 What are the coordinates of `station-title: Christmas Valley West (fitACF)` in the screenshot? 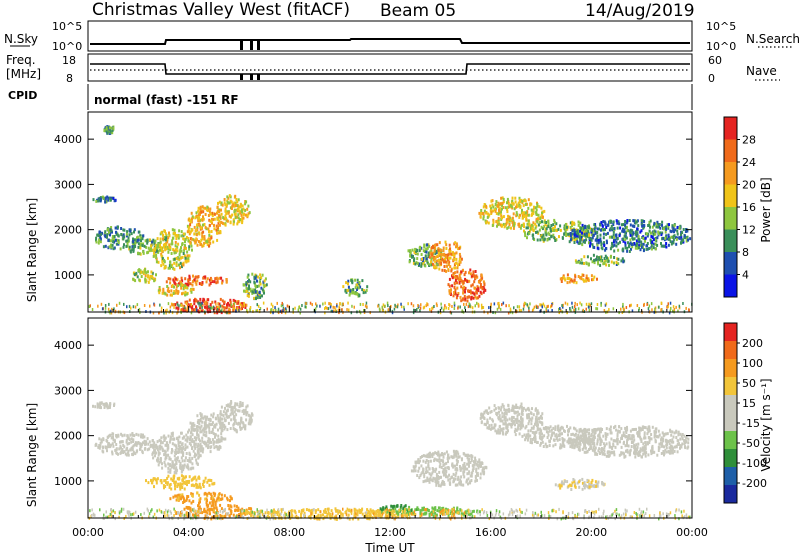 It's located at (221, 10).